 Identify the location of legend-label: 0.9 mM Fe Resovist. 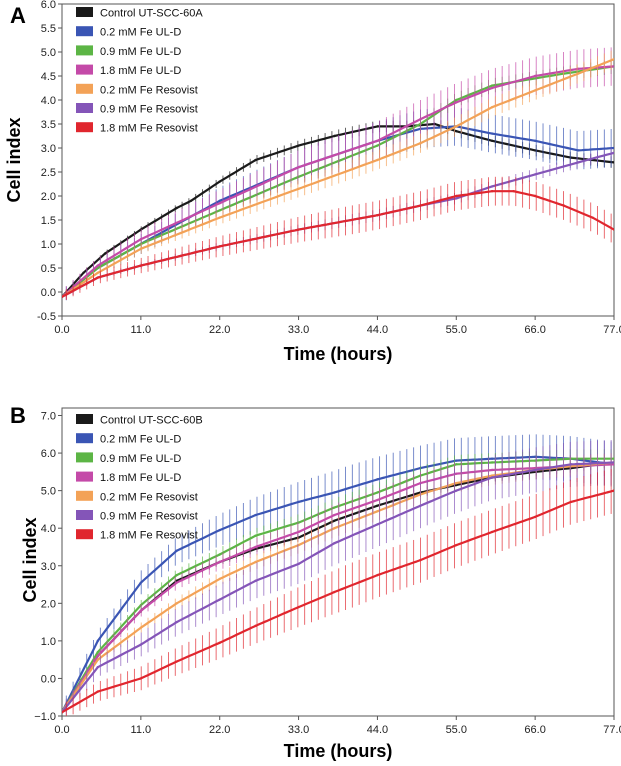
(149, 517).